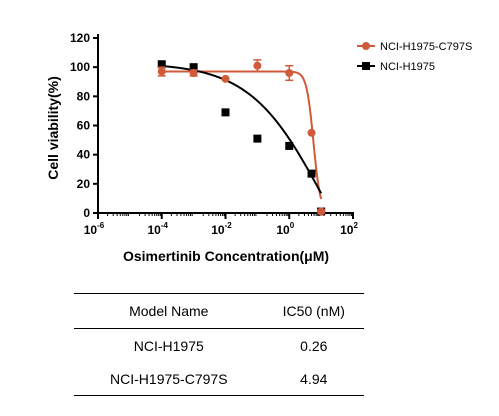 The image size is (499, 416). Describe the element at coordinates (84, 126) in the screenshot. I see `y-tick-label: 60` at that location.